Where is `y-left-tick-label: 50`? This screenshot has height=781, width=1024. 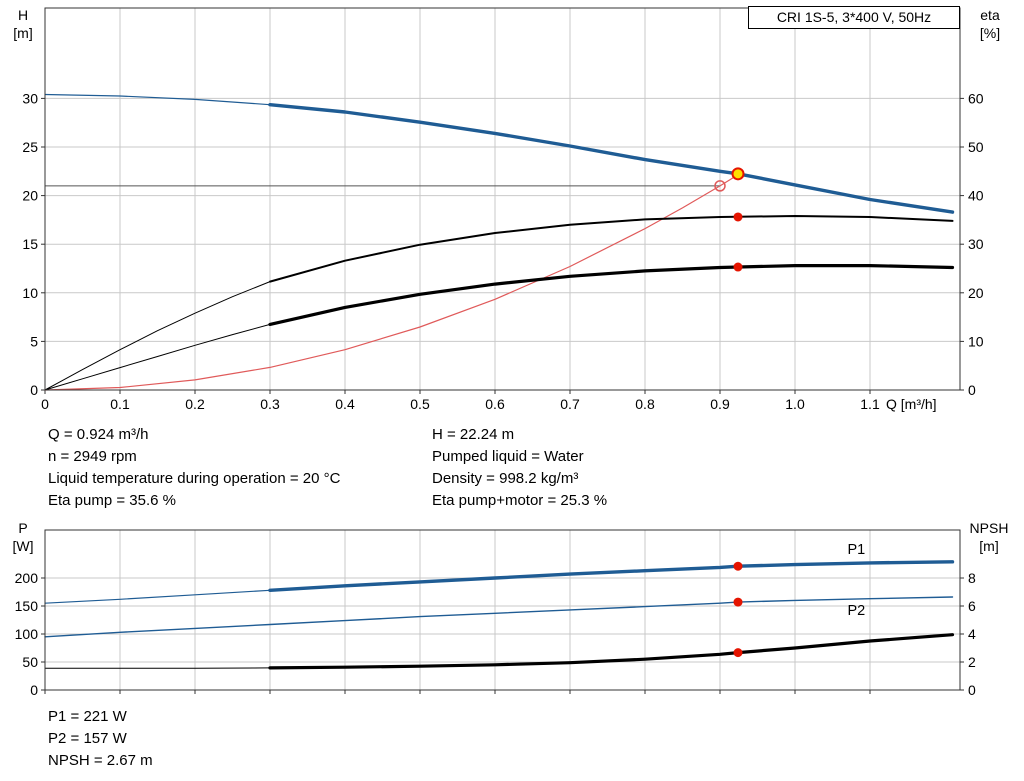
y-left-tick-label: 50 is located at coordinates (30, 662).